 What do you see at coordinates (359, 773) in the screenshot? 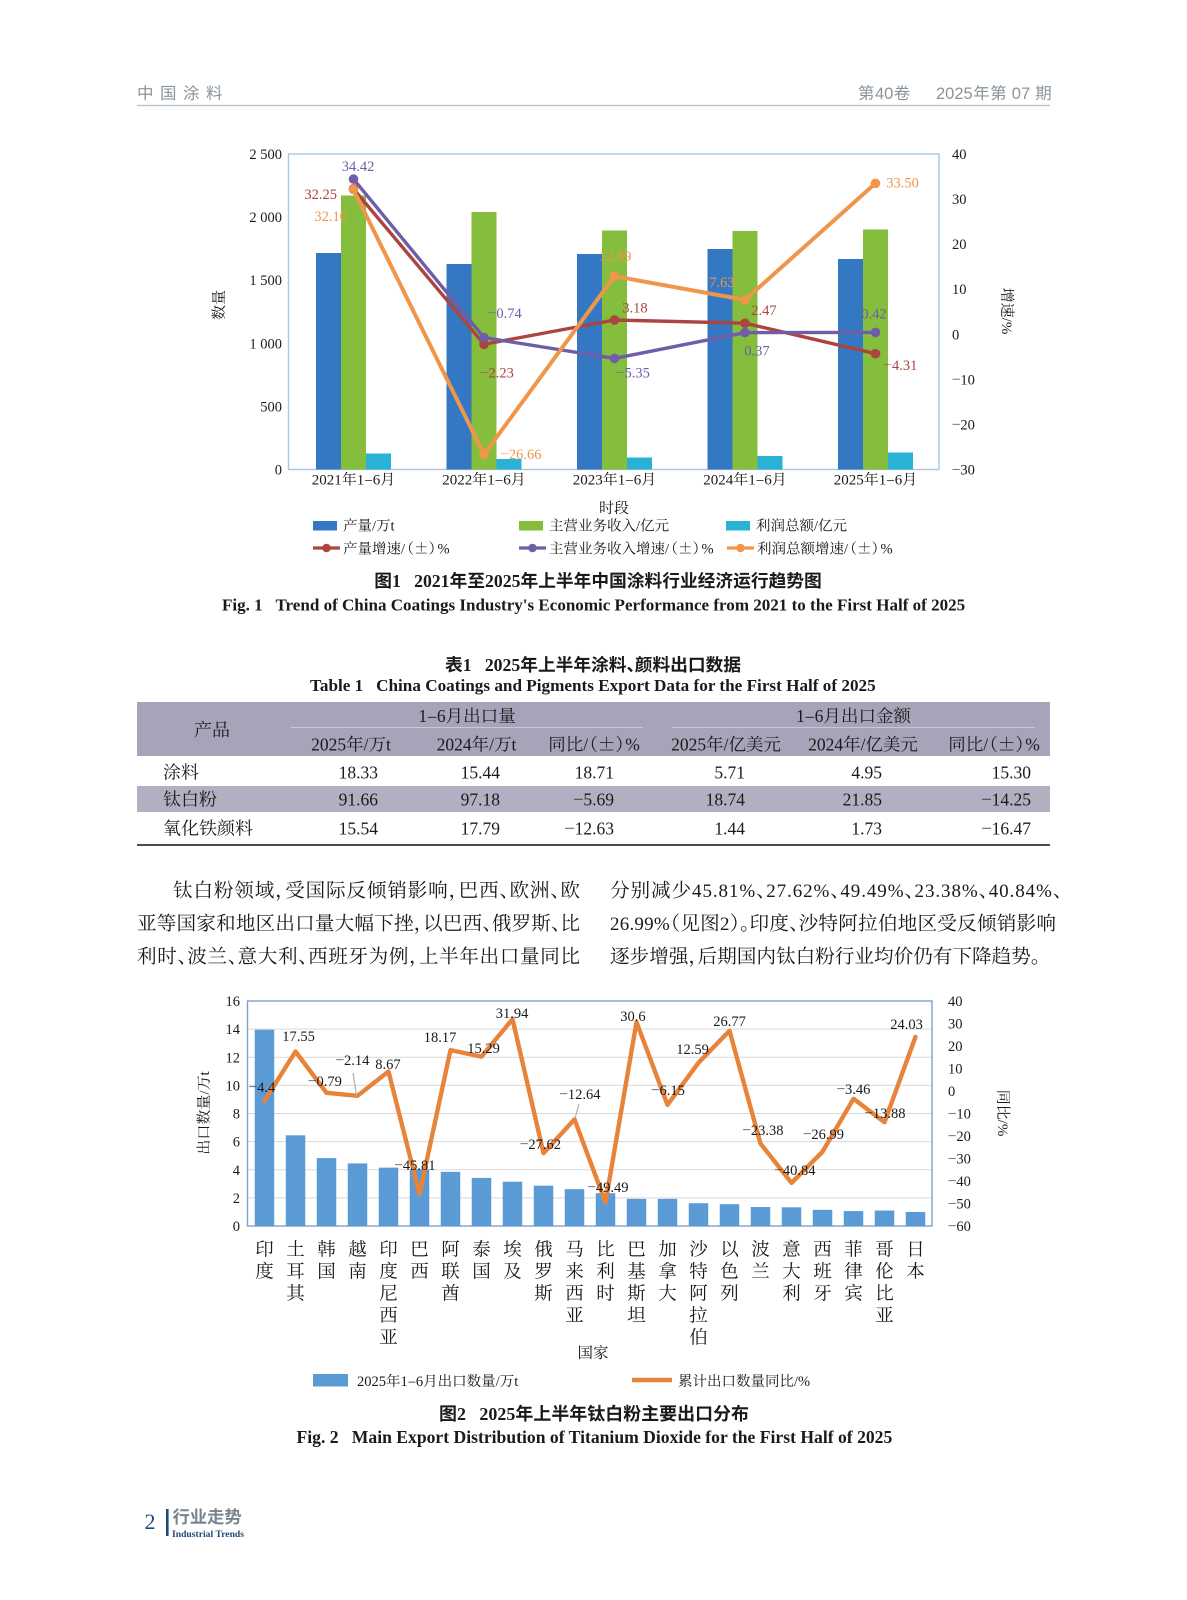
I see `svg-text: 18.33` at bounding box center [359, 773].